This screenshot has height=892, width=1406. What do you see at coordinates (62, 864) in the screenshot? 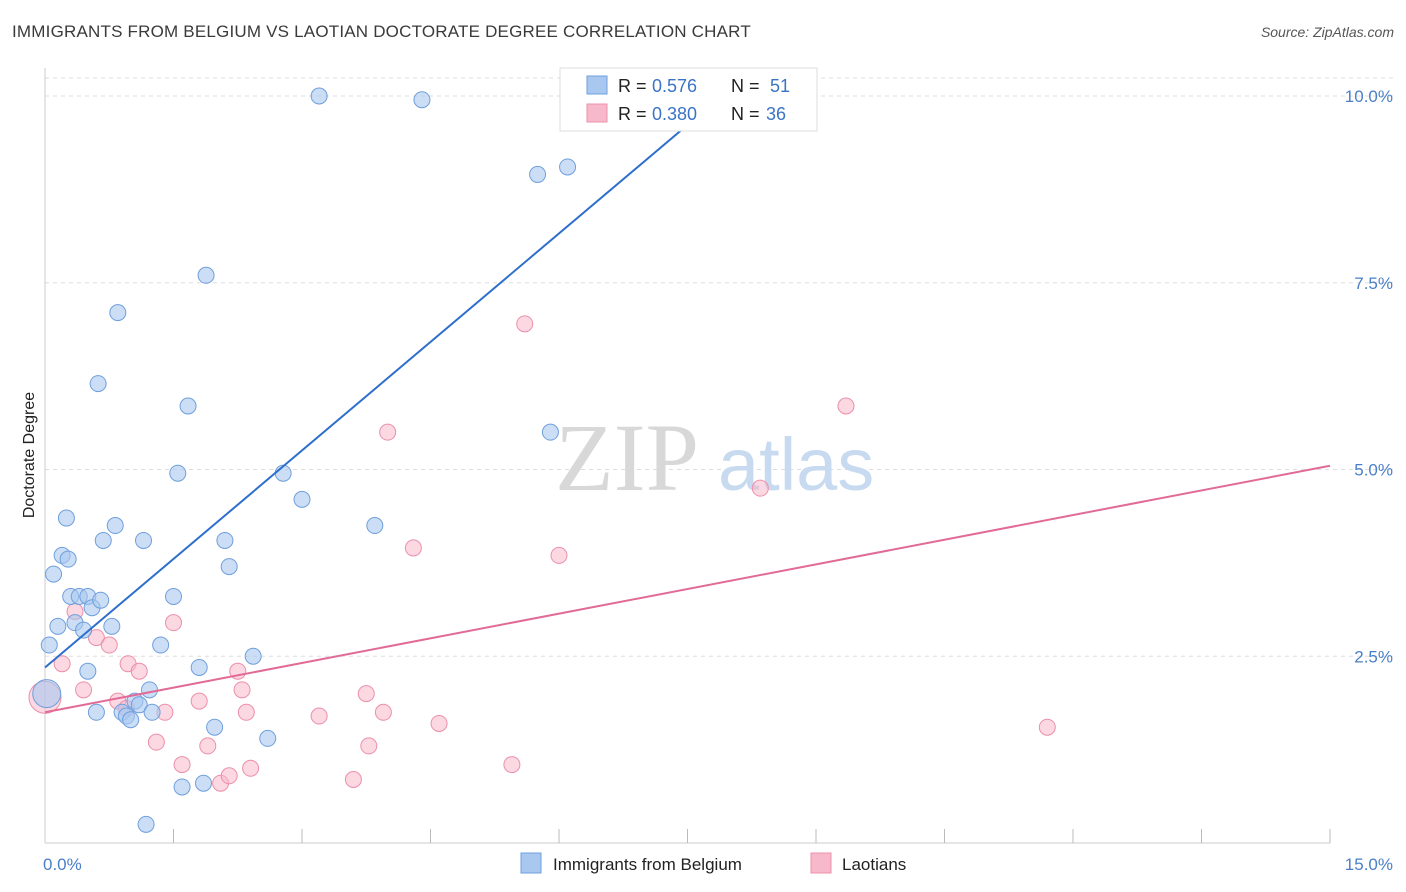
I see `x-tick-label: 0.0%` at bounding box center [62, 864].